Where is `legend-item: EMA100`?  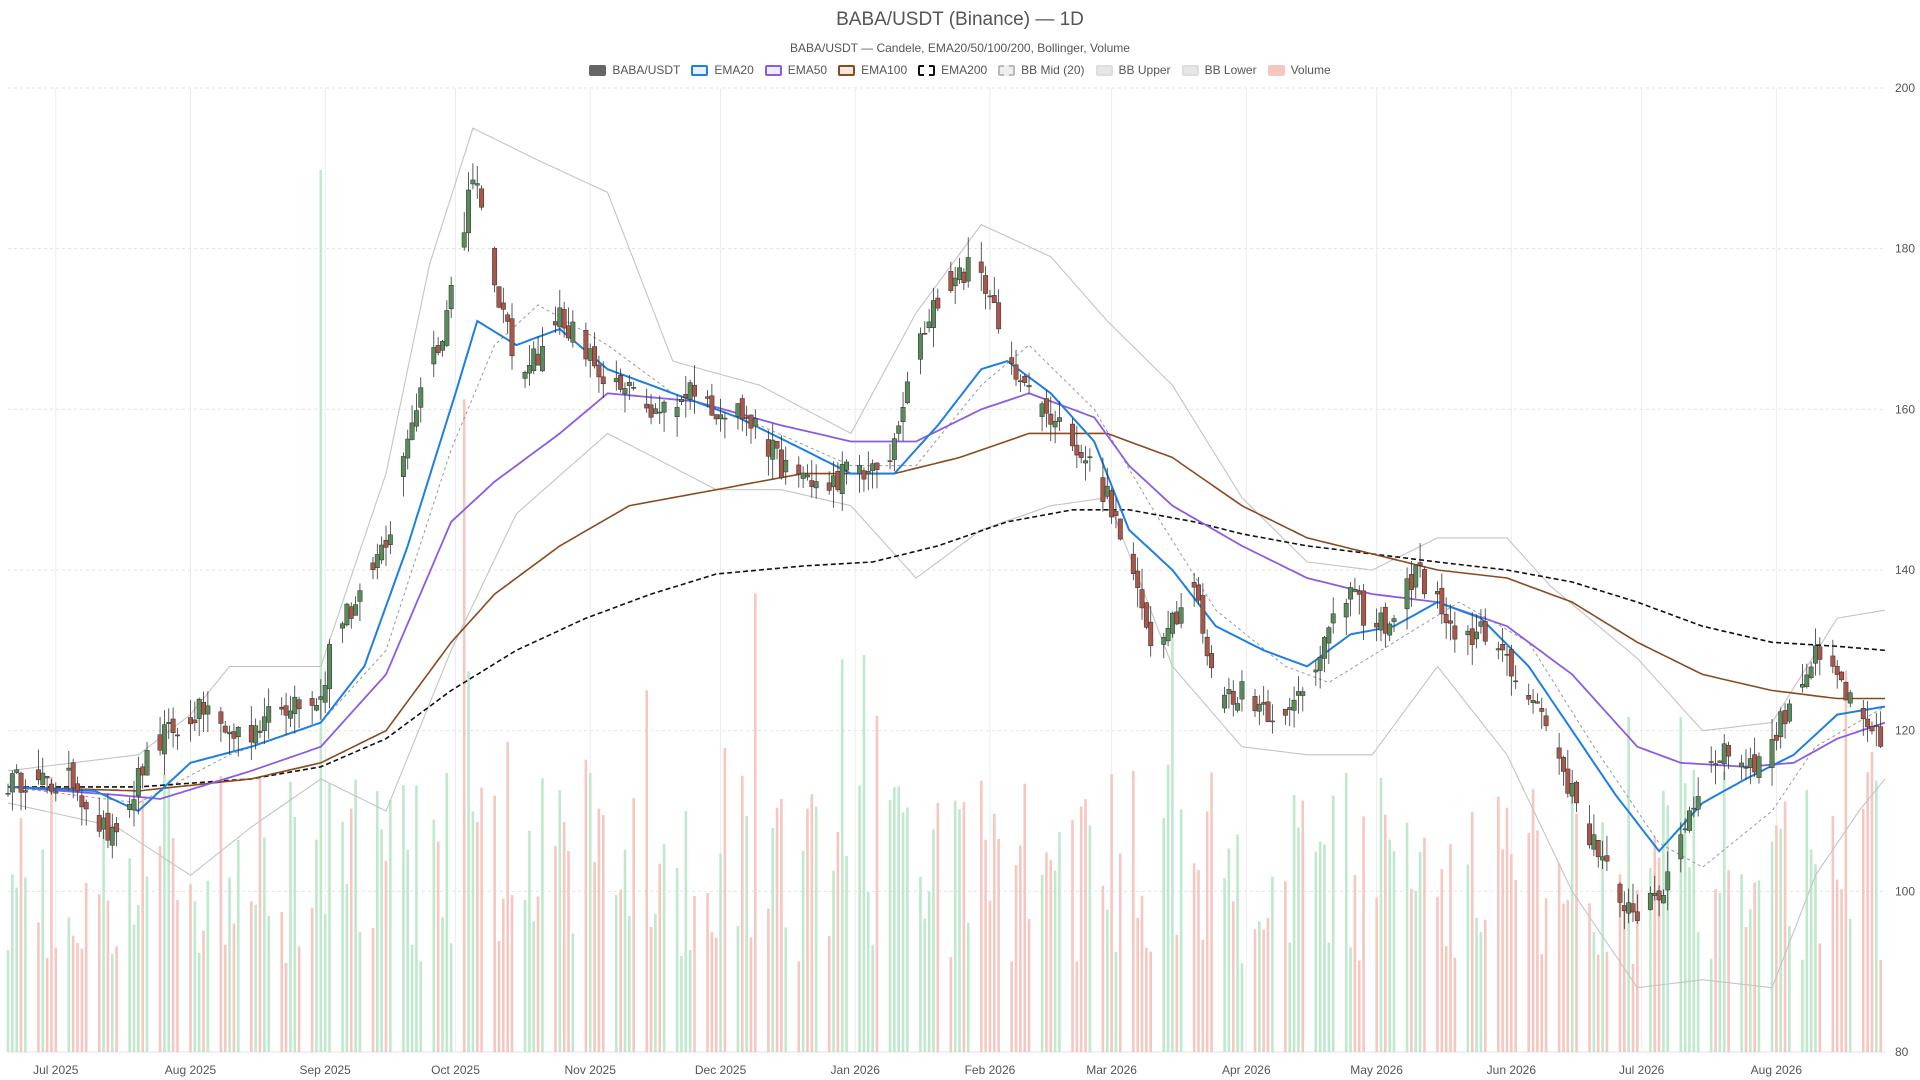 legend-item: EMA100 is located at coordinates (872, 70).